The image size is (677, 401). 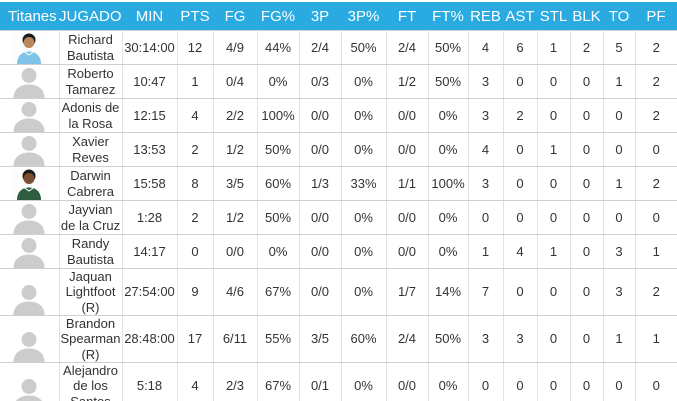 What do you see at coordinates (278, 338) in the screenshot?
I see `stat-fg-pct: 55%` at bounding box center [278, 338].